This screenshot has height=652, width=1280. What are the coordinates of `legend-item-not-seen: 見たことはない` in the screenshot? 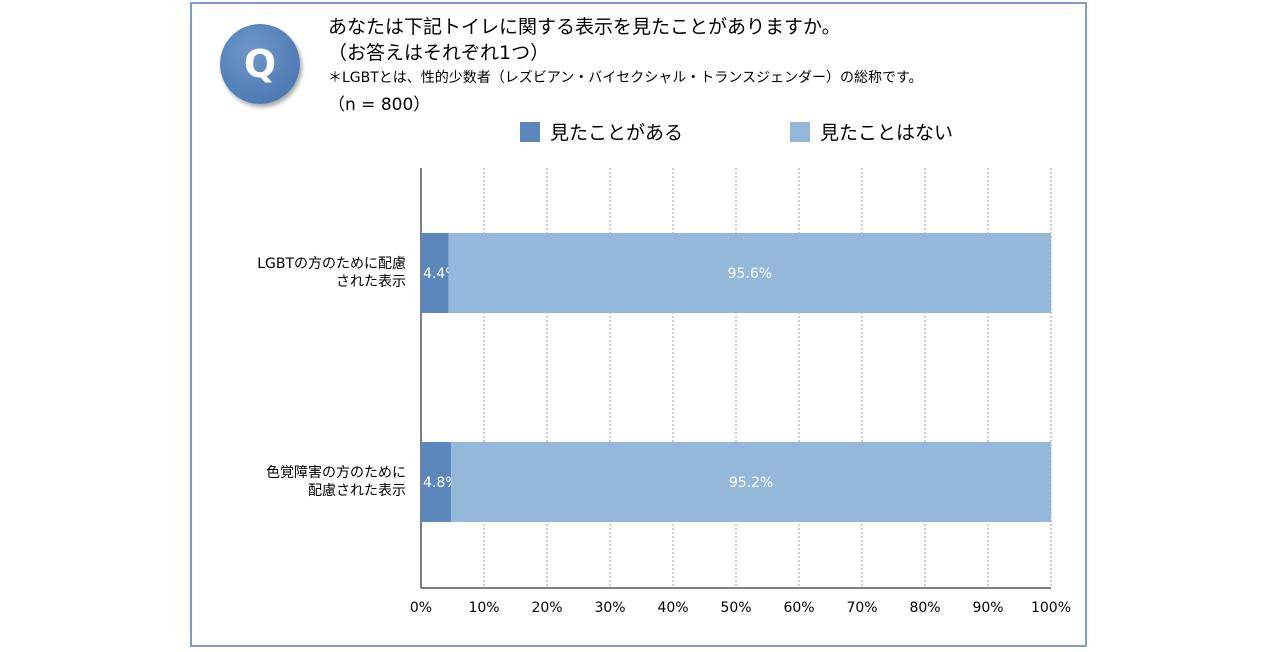 It's located at (871, 131).